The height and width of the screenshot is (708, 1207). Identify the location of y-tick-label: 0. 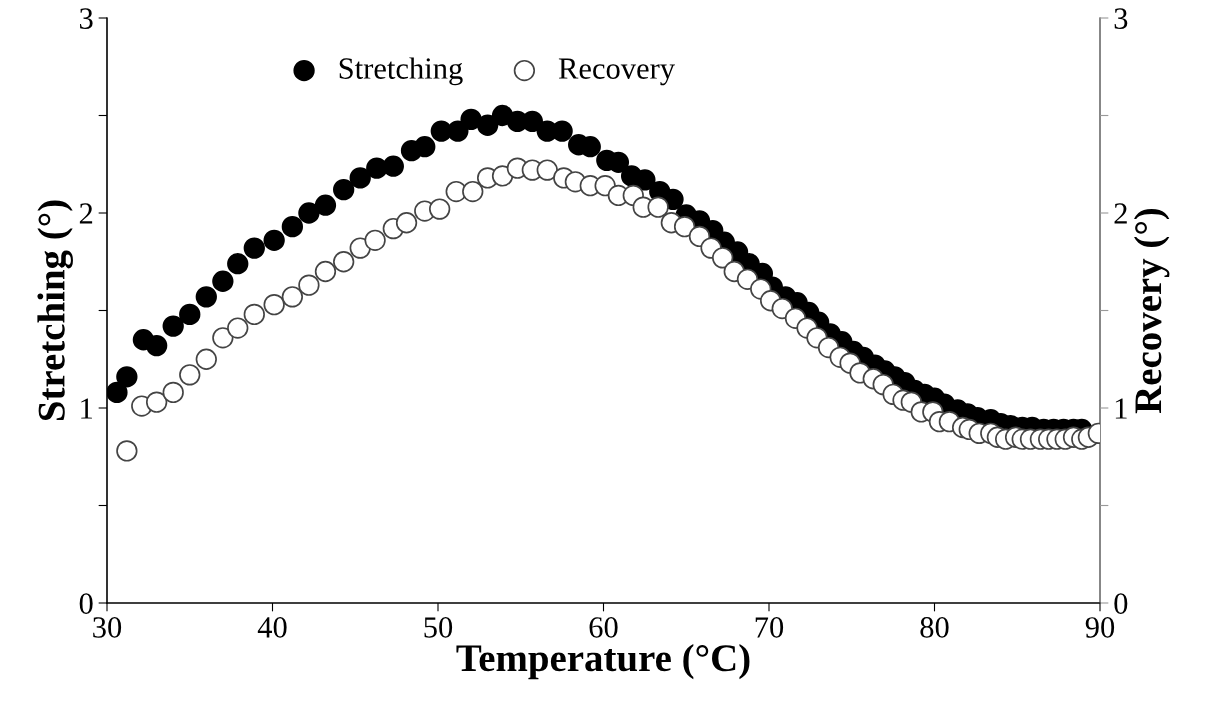
(86, 603).